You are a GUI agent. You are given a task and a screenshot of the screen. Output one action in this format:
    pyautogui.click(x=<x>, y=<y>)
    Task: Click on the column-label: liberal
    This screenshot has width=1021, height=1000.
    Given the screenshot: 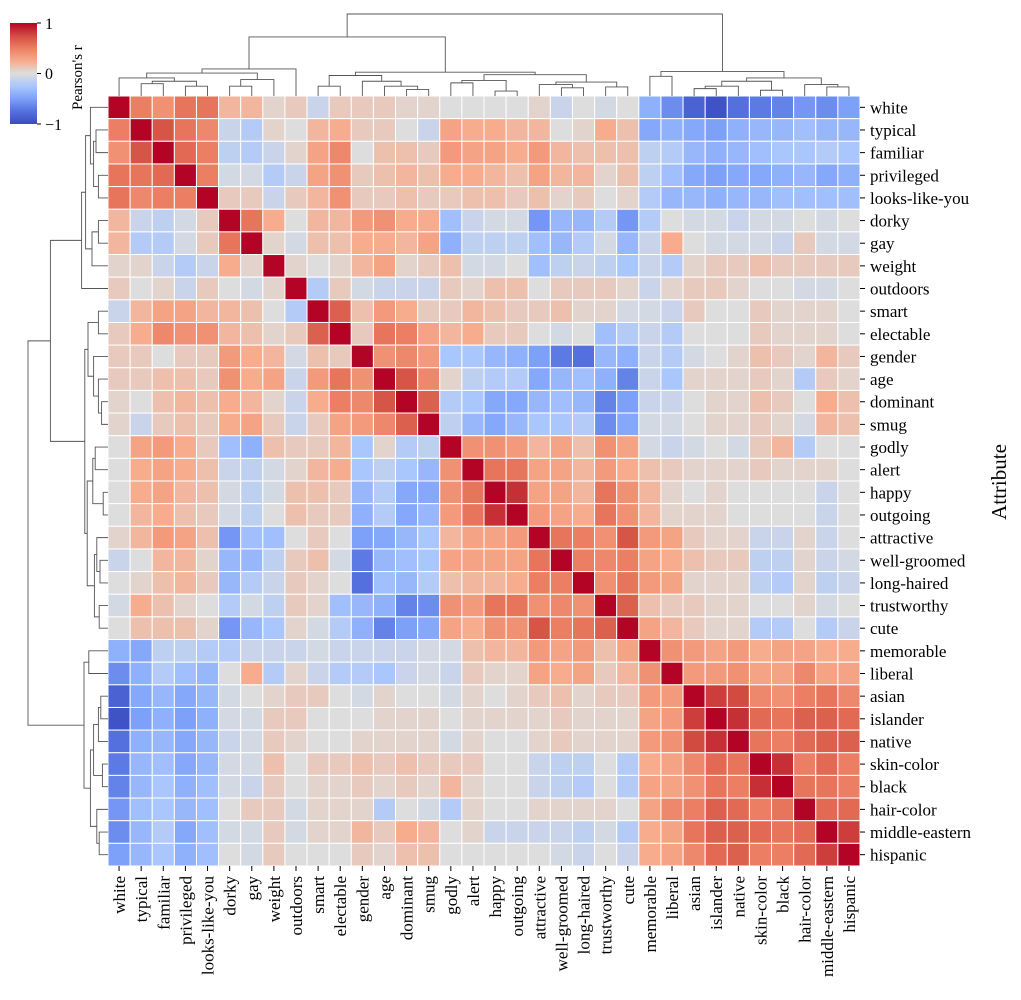 What is the action you would take?
    pyautogui.click(x=672, y=898)
    